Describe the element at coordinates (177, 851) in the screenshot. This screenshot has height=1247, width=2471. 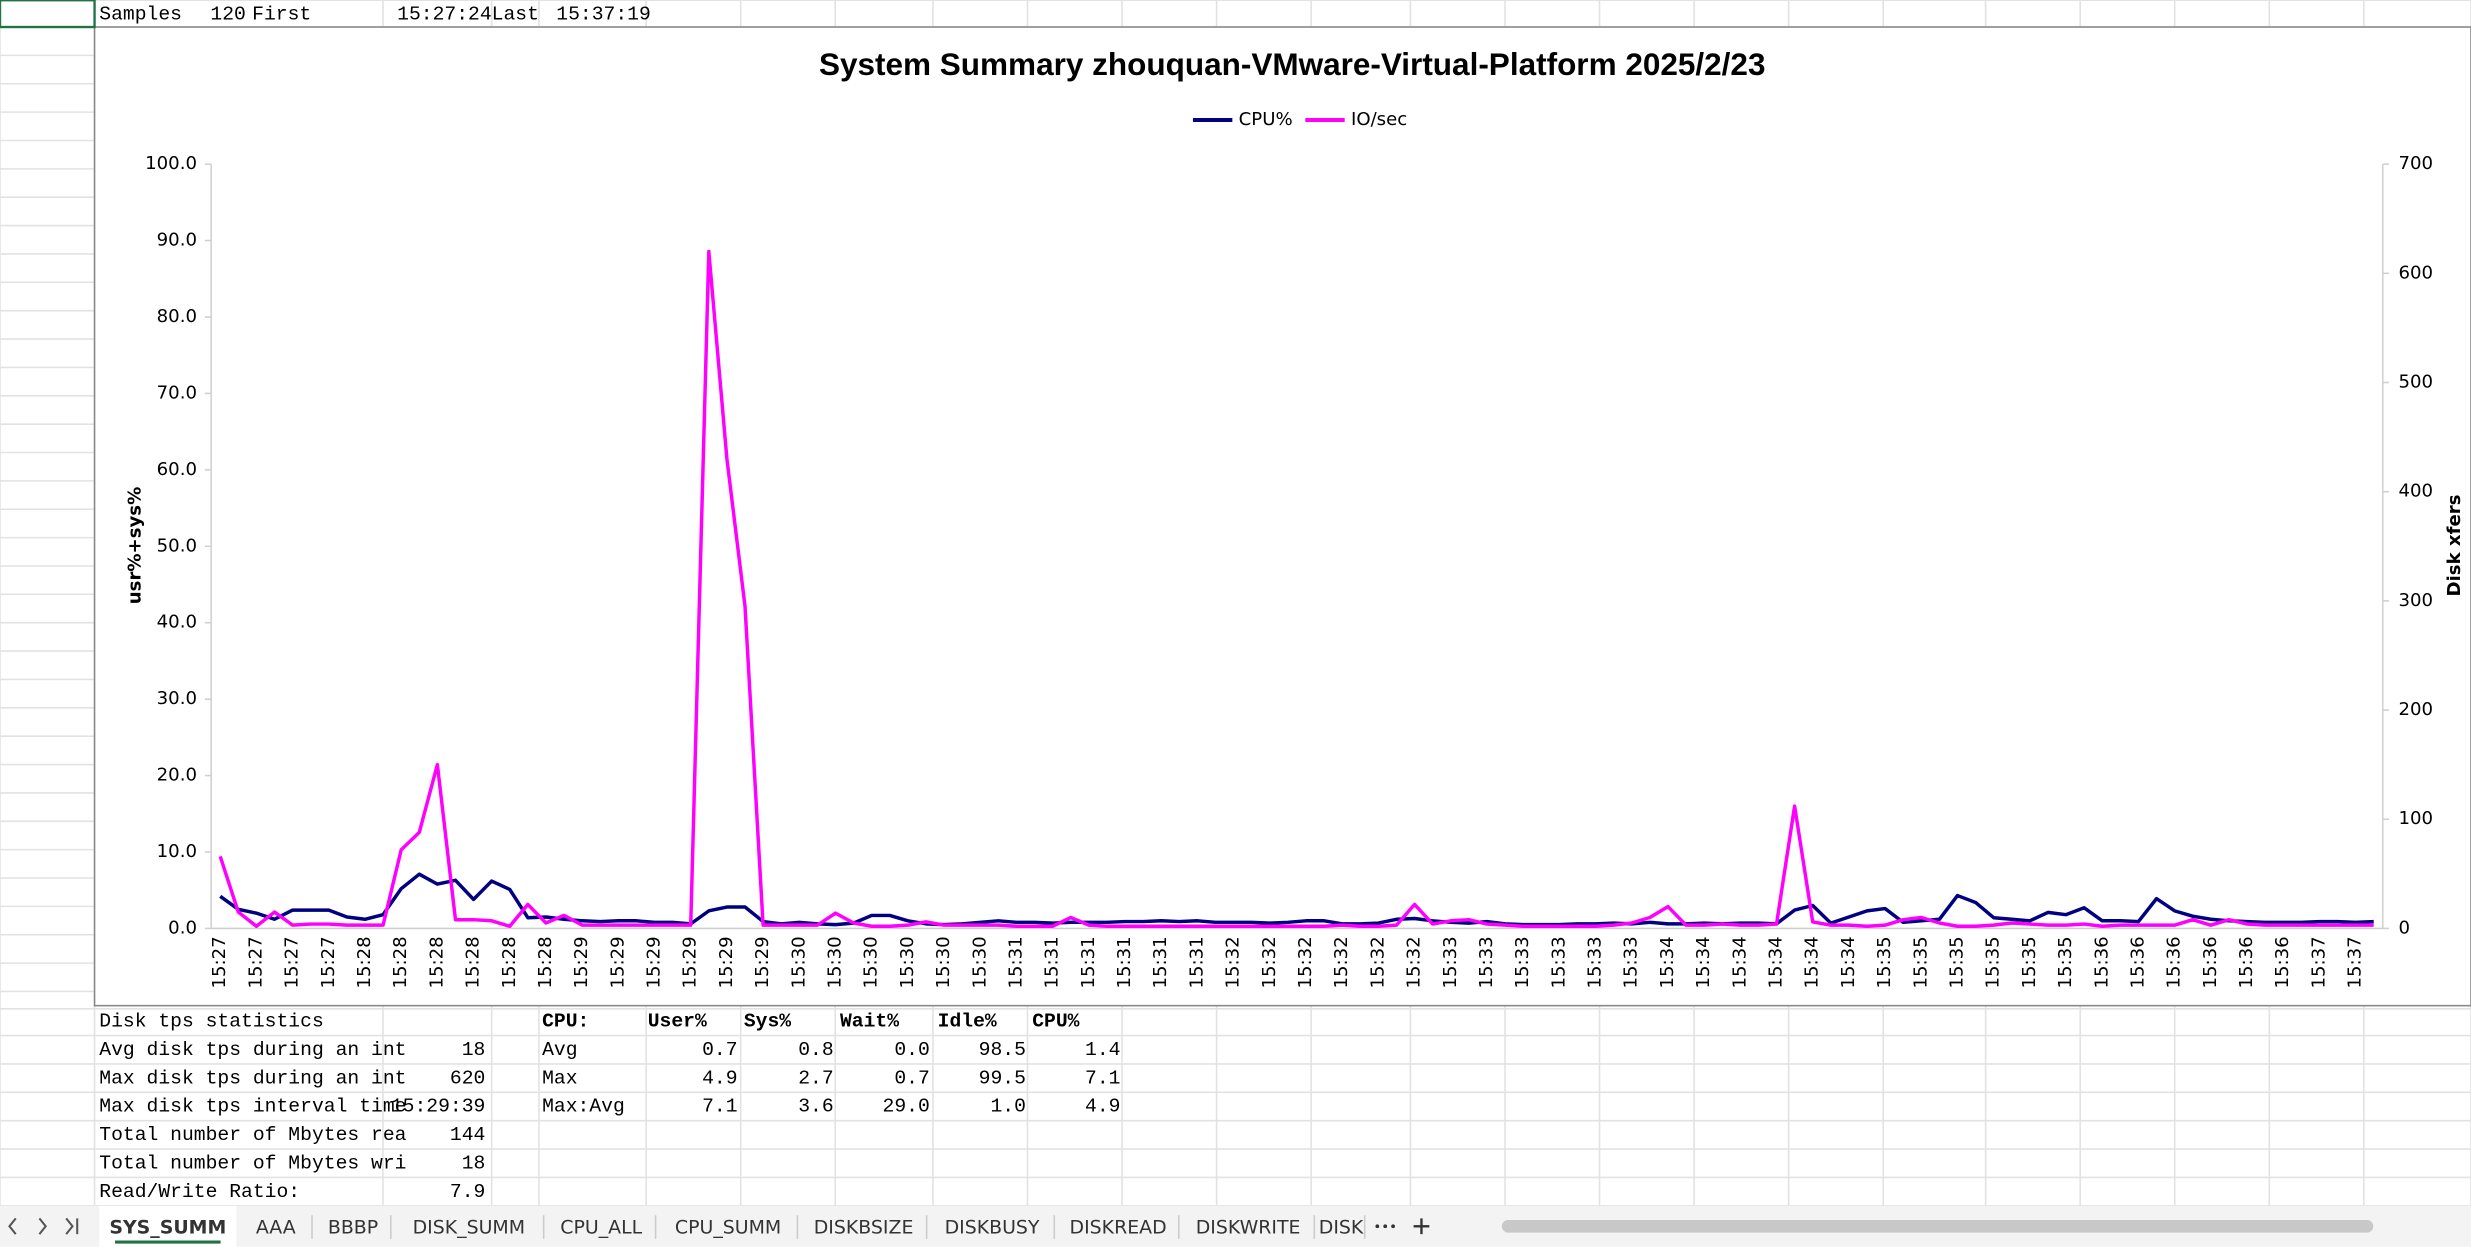
I see `y-tick-label: 10.0` at that location.